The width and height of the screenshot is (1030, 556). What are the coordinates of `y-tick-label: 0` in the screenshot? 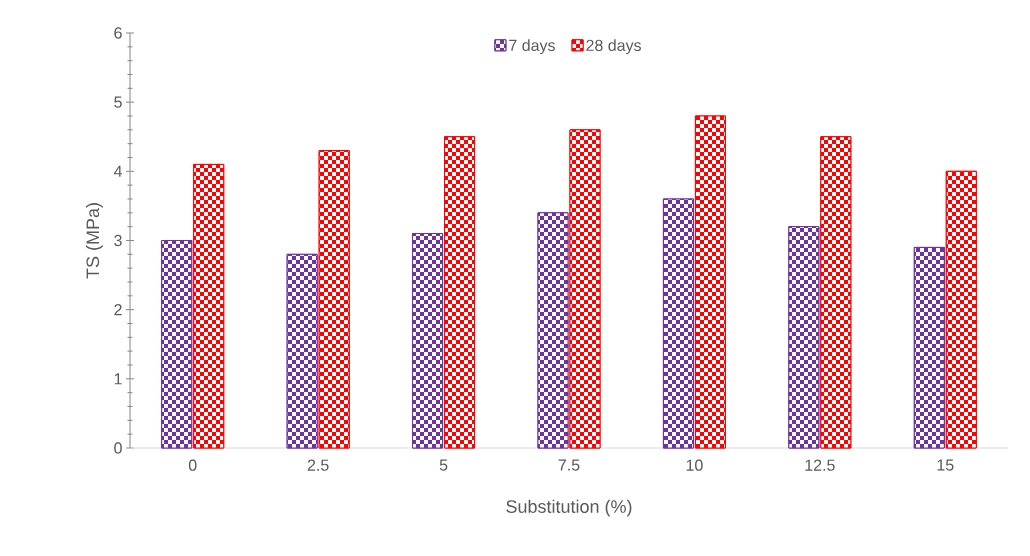 It's located at (118, 448).